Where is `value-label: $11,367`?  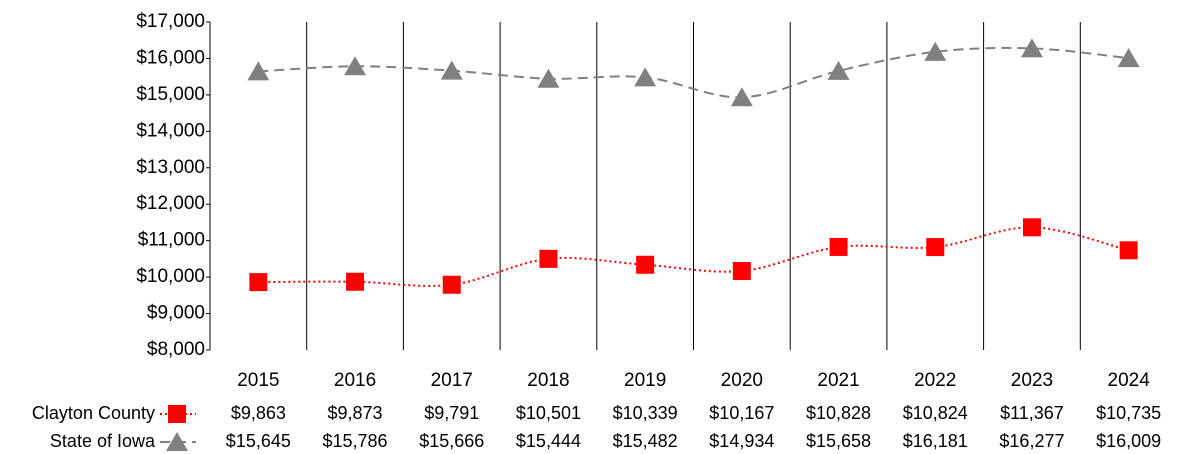 value-label: $11,367 is located at coordinates (1032, 413).